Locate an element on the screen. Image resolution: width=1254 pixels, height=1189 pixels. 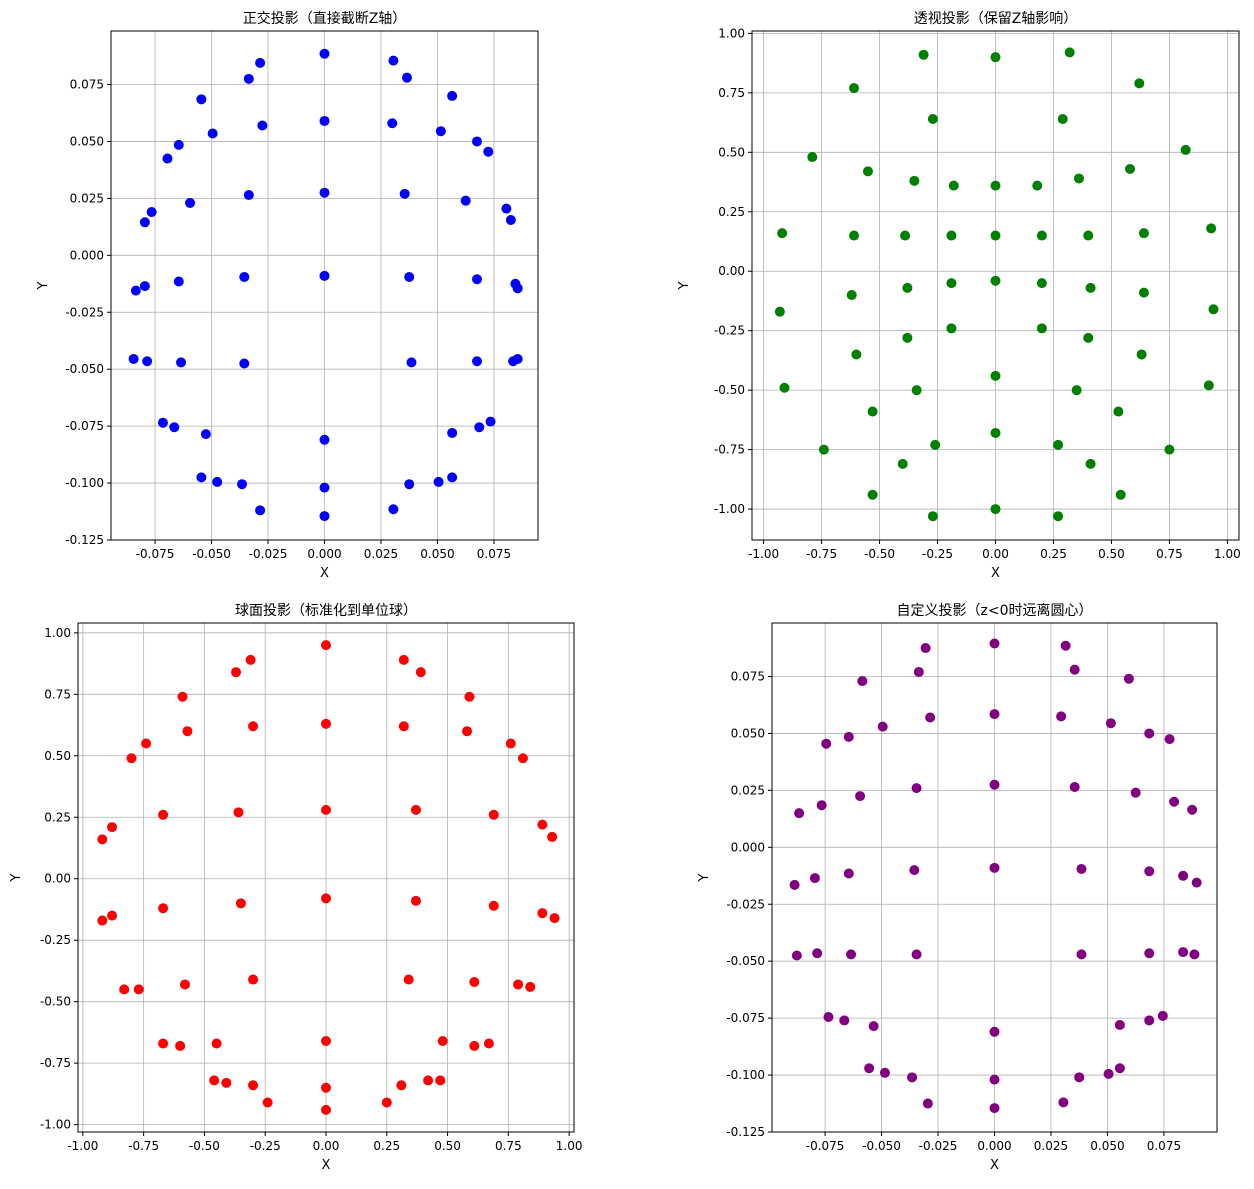
chart-3-x-tick-label: 0.25 is located at coordinates (386, 1146).